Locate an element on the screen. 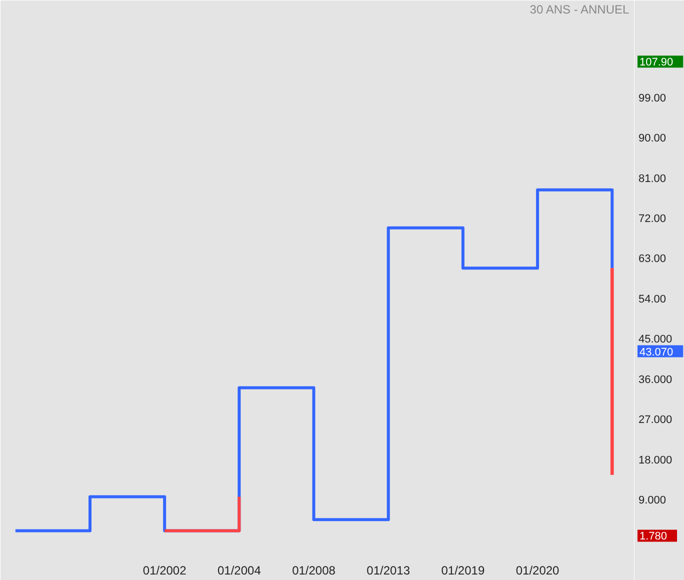 This screenshot has width=684, height=580. y-tick-label: 45.000 is located at coordinates (655, 340).